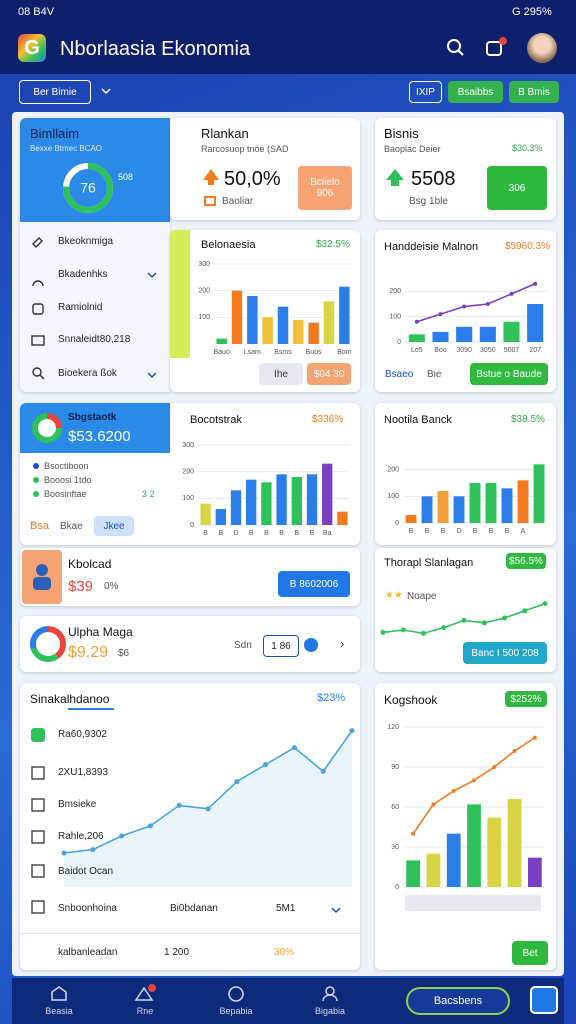 The image size is (576, 1024). I want to click on y-tick-label: 300, so click(204, 264).